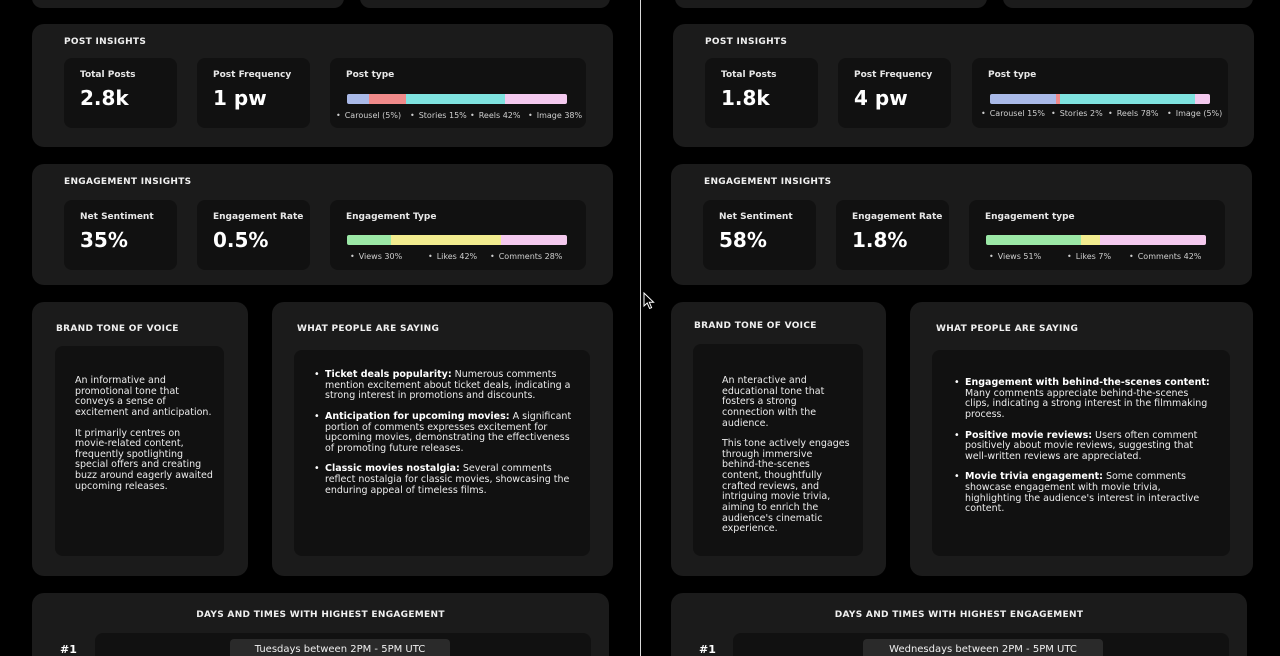  Describe the element at coordinates (759, 235) in the screenshot. I see `net-sentiment-tile: Net Sentiment 58%` at that location.